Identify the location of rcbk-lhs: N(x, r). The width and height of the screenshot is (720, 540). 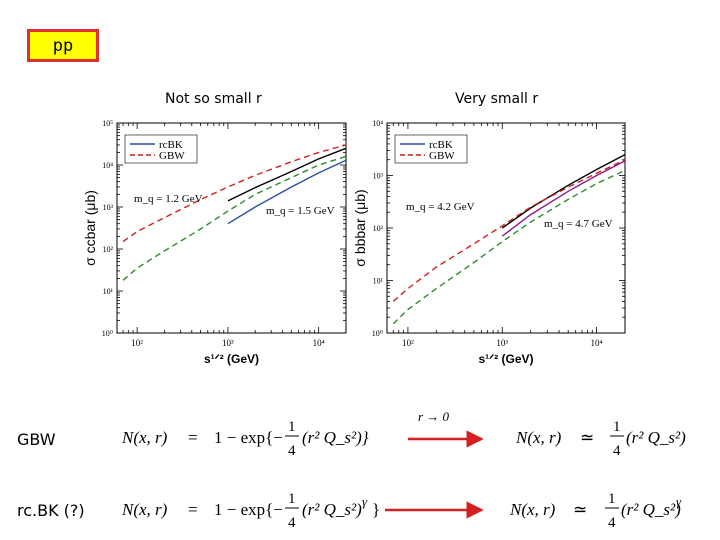
(144, 509).